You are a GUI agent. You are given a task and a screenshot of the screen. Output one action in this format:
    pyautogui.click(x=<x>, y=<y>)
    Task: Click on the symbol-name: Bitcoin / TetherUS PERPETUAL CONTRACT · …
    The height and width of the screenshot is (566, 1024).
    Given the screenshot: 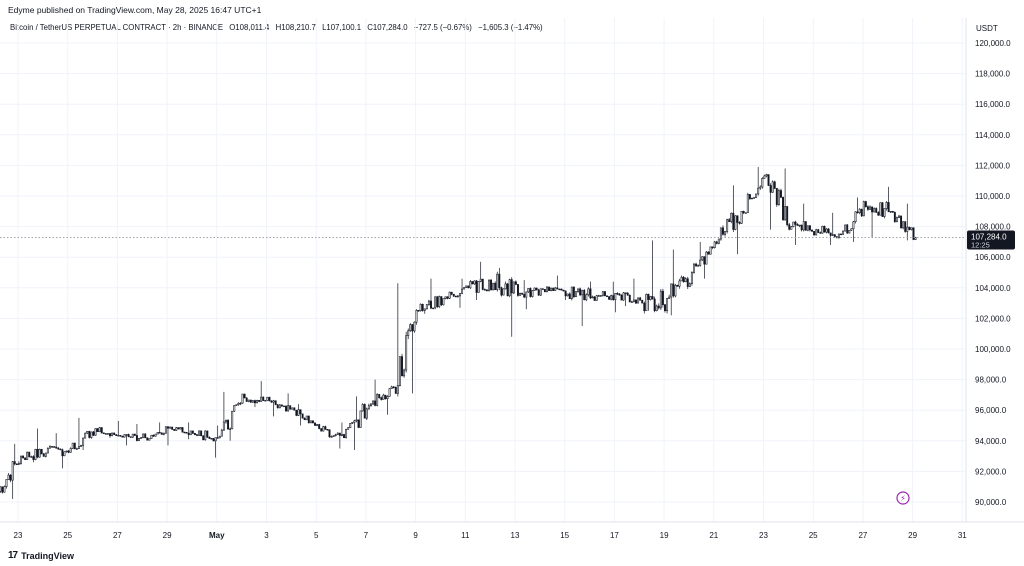 What is the action you would take?
    pyautogui.click(x=117, y=27)
    